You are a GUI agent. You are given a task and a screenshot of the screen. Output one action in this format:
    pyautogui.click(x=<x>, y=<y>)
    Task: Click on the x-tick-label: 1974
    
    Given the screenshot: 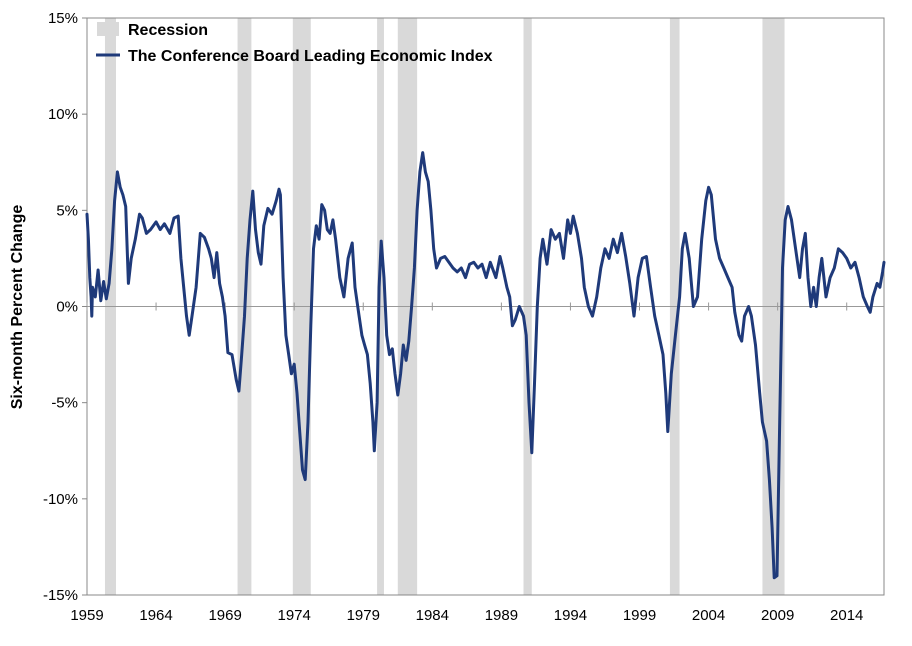 What is the action you would take?
    pyautogui.click(x=294, y=615)
    